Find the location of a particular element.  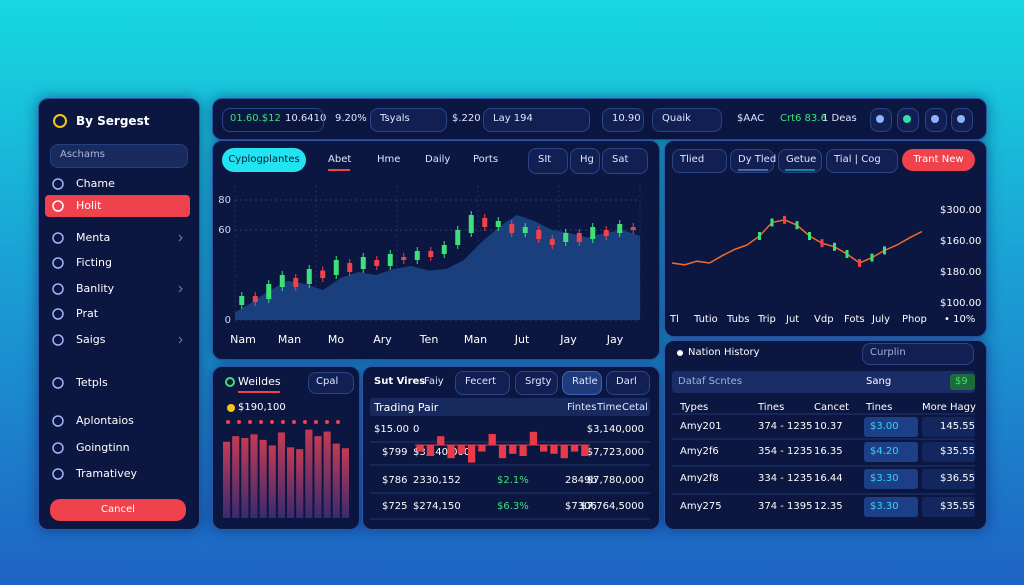

cell: $799 is located at coordinates (395, 452).